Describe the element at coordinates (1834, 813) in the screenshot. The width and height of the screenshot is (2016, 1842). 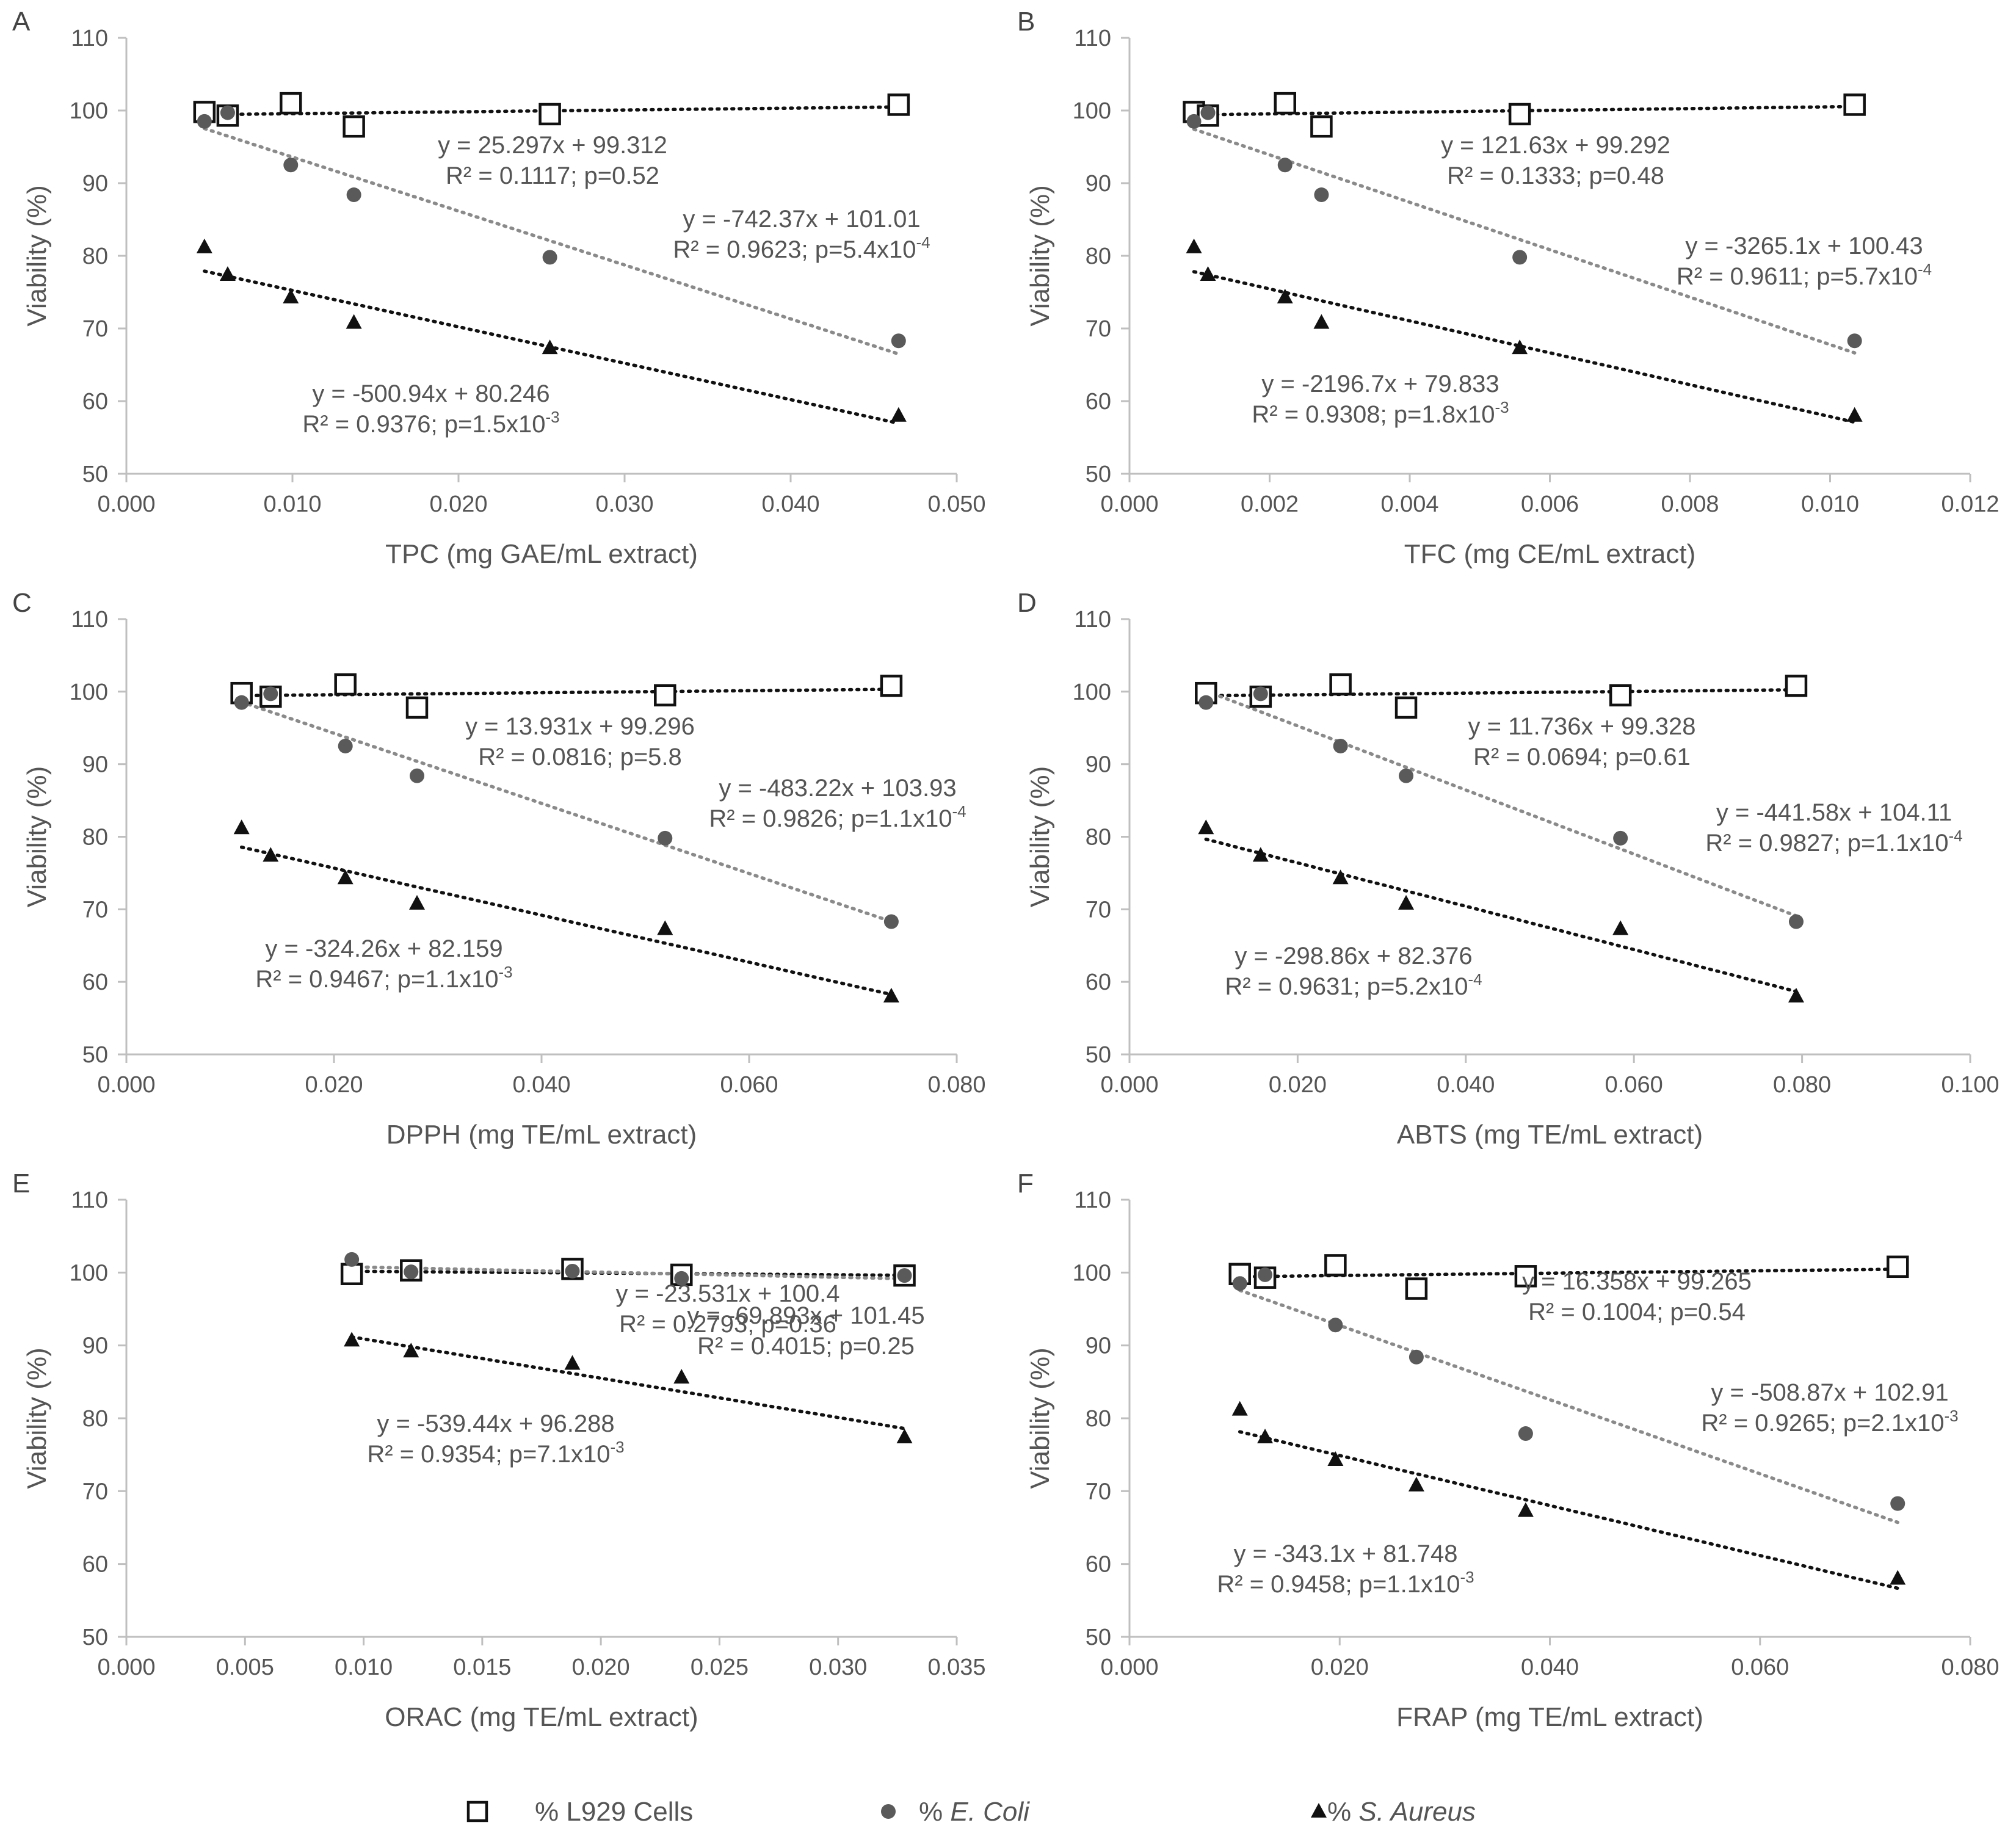
I see `regression-equation: y = -441.58x + 104.11` at that location.